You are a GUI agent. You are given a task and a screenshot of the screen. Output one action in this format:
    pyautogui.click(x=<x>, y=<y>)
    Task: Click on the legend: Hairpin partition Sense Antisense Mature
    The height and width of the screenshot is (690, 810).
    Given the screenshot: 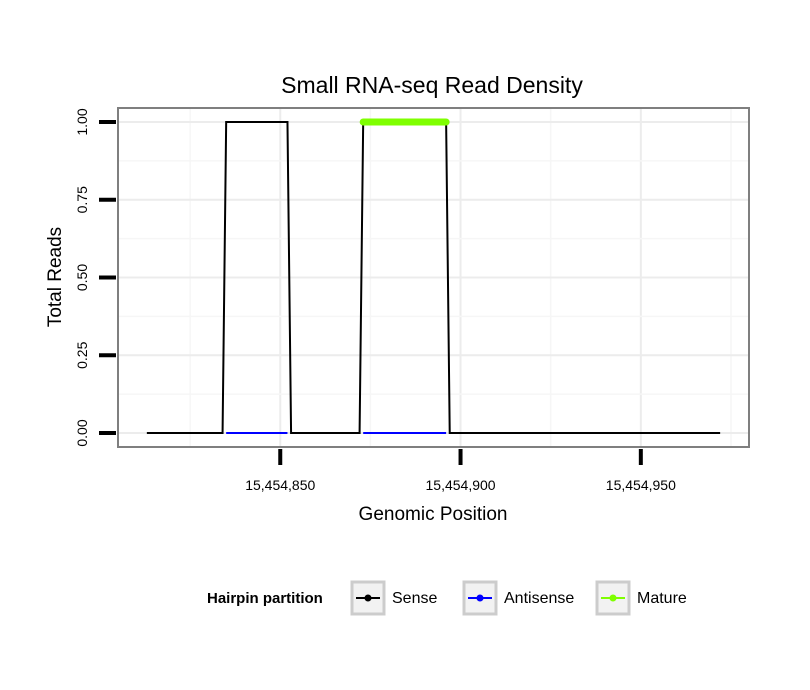 What is the action you would take?
    pyautogui.click(x=447, y=598)
    